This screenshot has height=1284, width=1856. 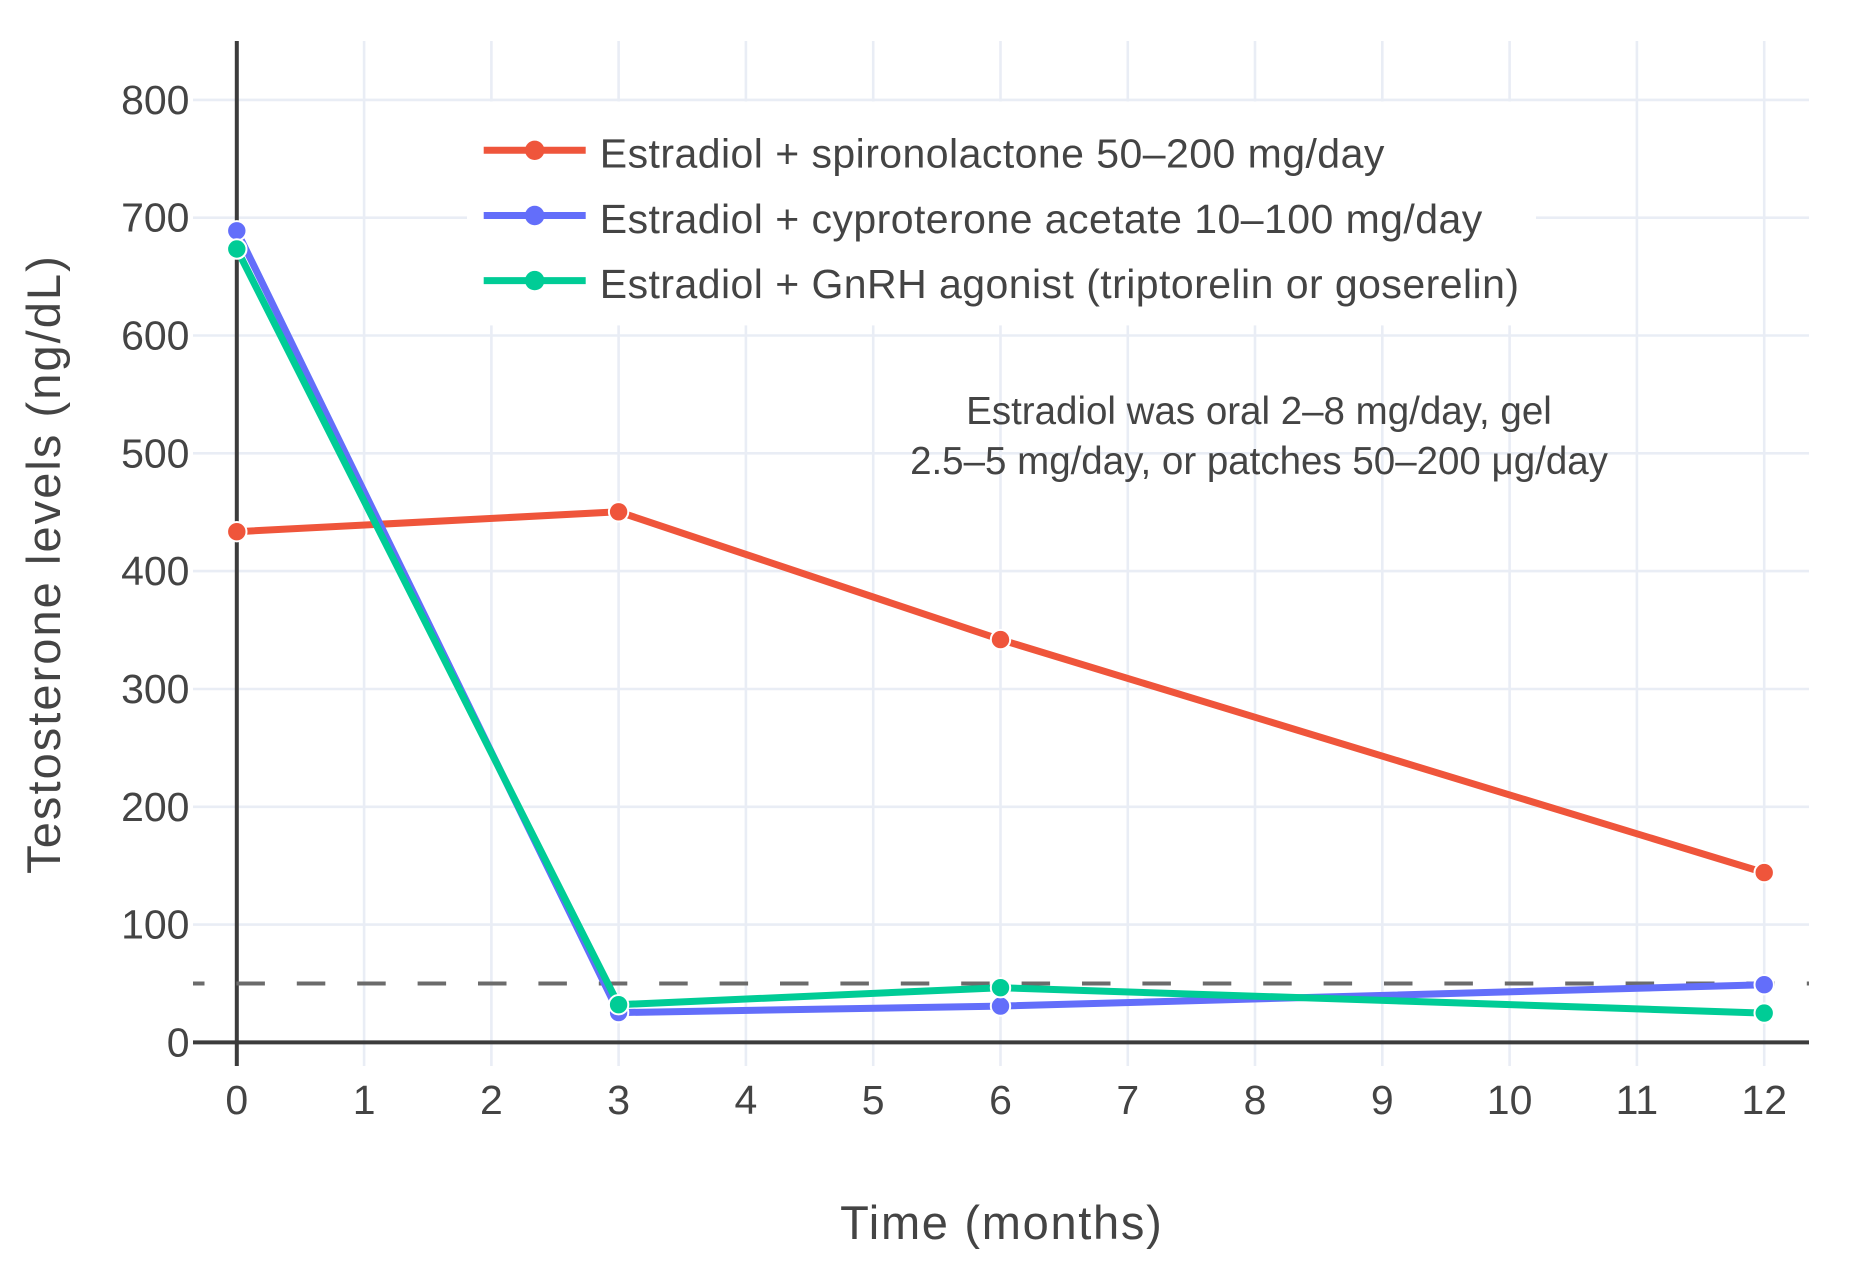 What do you see at coordinates (155, 571) in the screenshot?
I see `svg-text: 400` at bounding box center [155, 571].